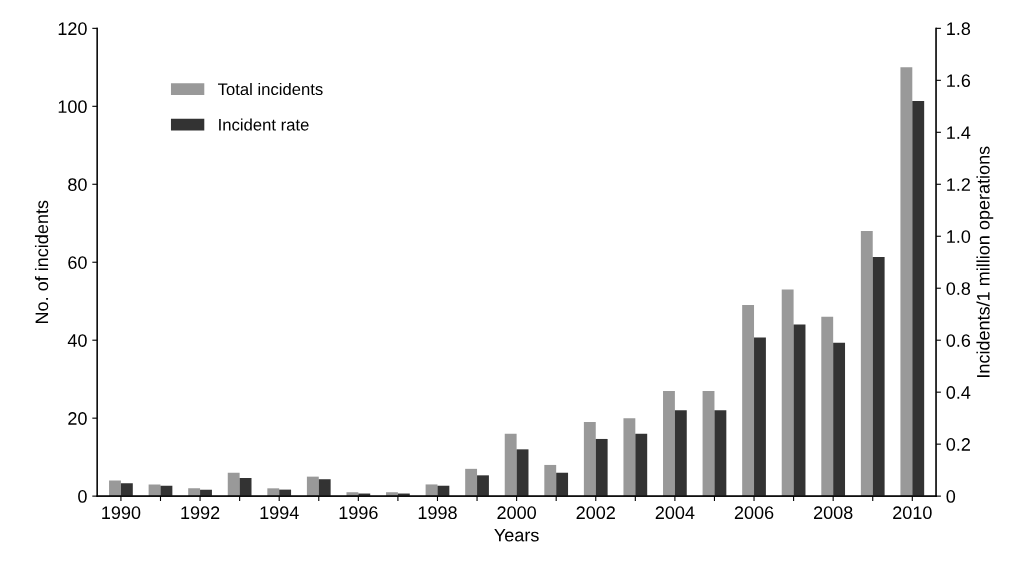 The width and height of the screenshot is (1023, 567). I want to click on y-tick-label: 120, so click(72, 29).